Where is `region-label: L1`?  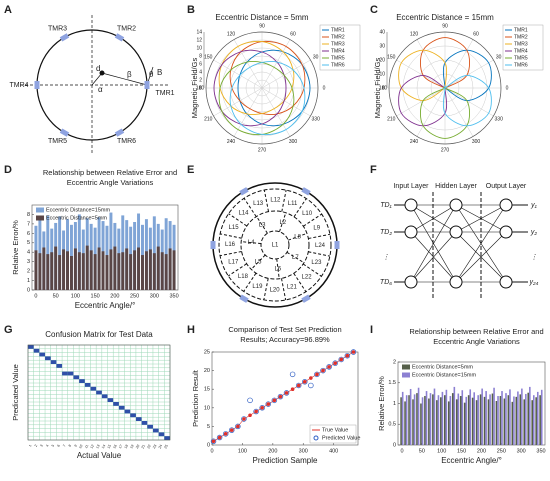
region-label: L1 is located at coordinates (275, 246).